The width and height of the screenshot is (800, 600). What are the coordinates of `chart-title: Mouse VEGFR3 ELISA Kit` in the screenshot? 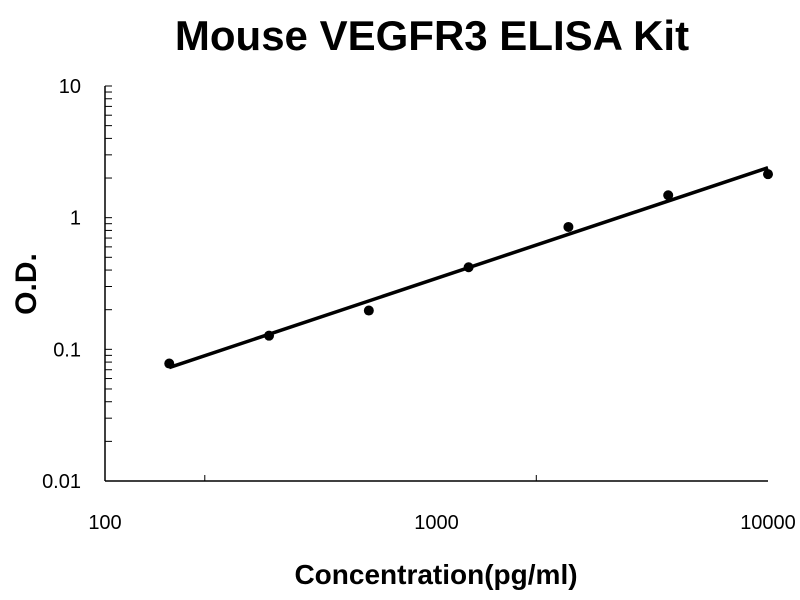 It's located at (432, 35).